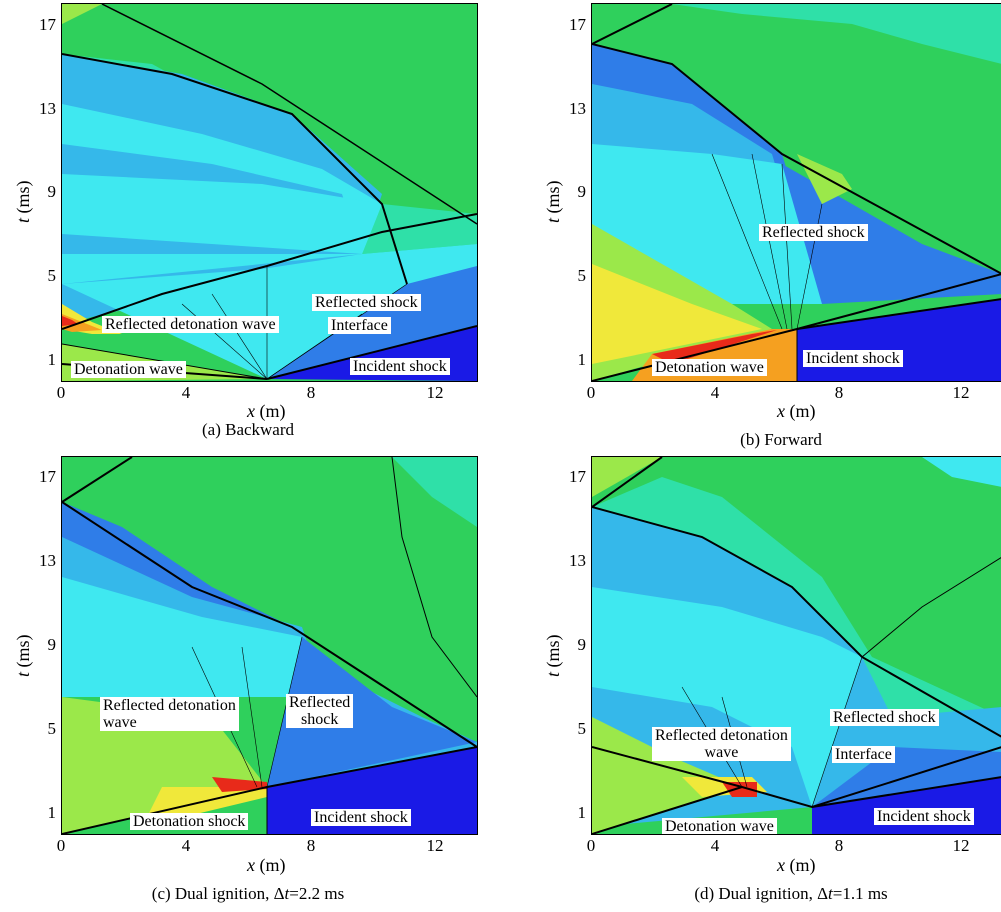 The width and height of the screenshot is (1001, 912). I want to click on caption-a: (a) Backward, so click(248, 429).